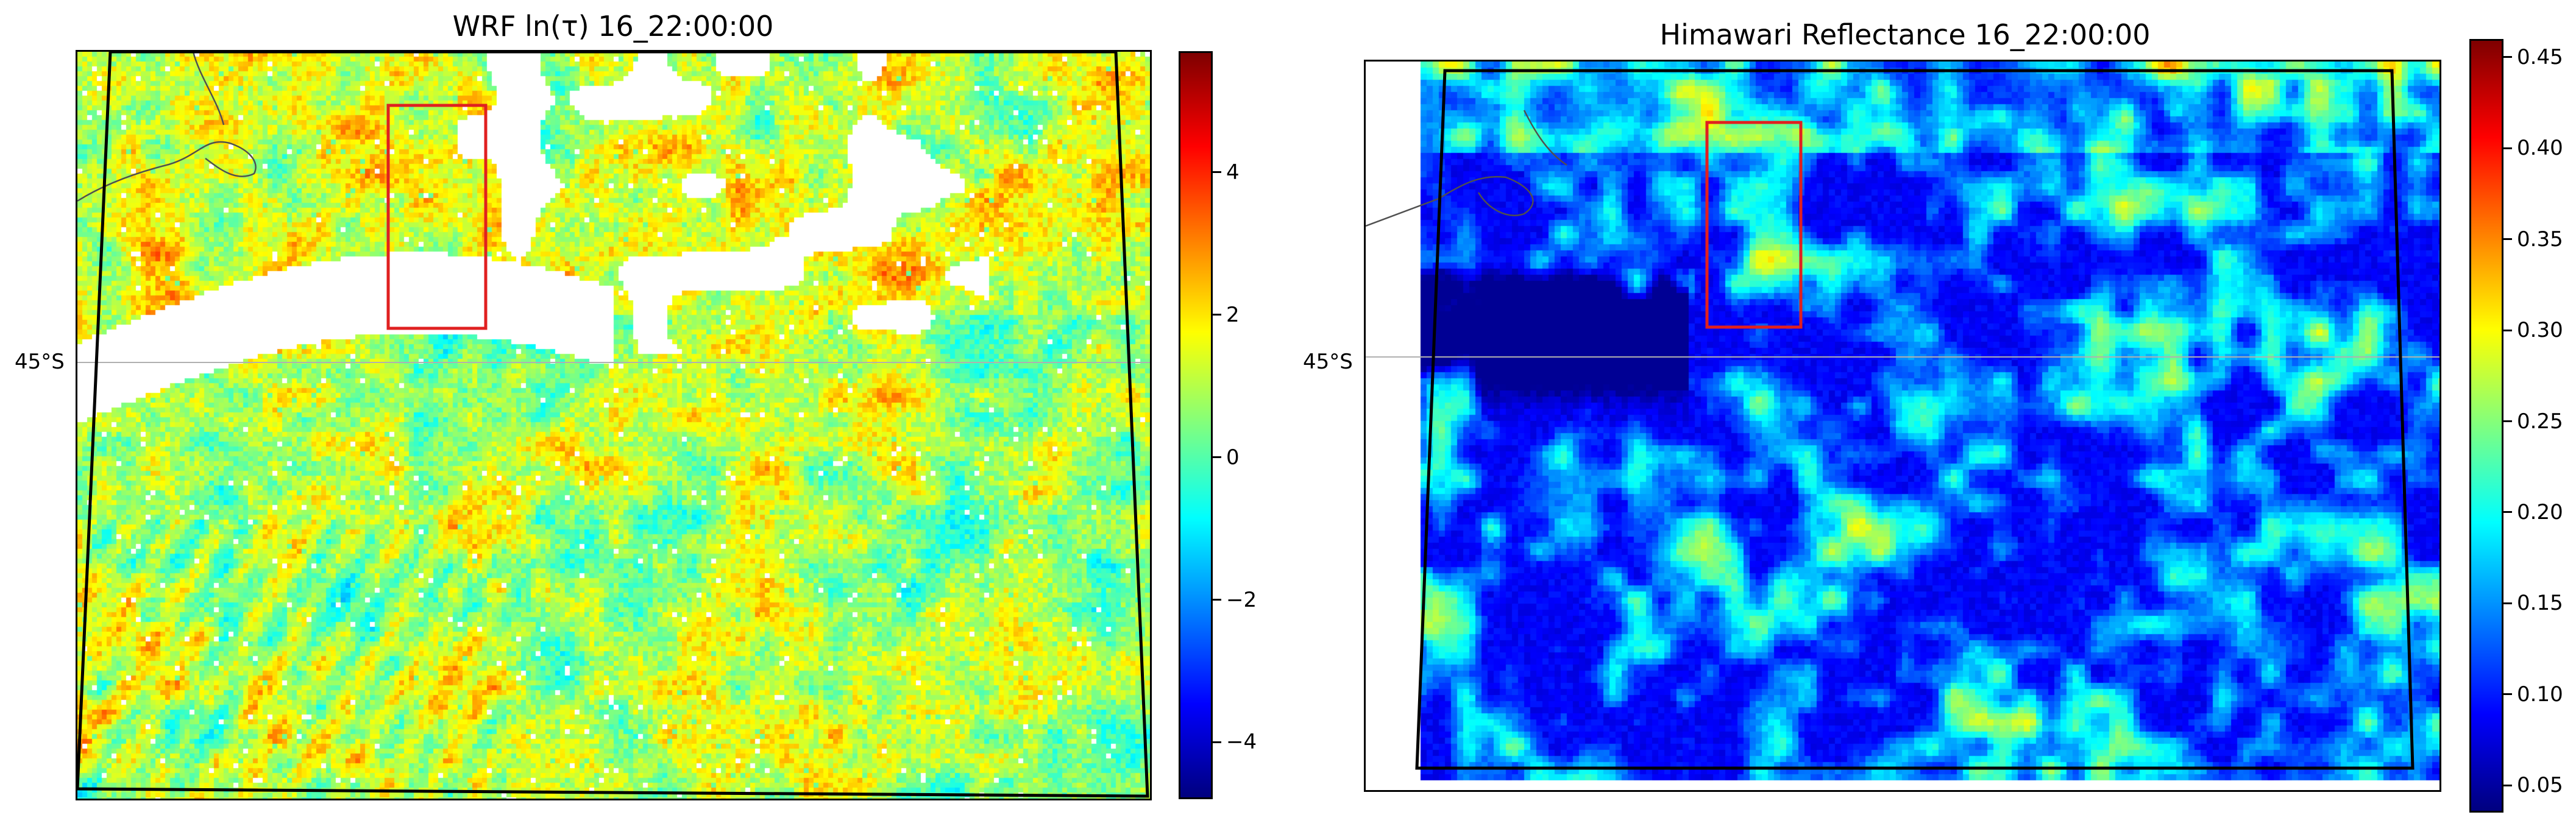 The height and width of the screenshot is (826, 2576). I want to click on colorbar-tick-label: 0.20, so click(2540, 512).